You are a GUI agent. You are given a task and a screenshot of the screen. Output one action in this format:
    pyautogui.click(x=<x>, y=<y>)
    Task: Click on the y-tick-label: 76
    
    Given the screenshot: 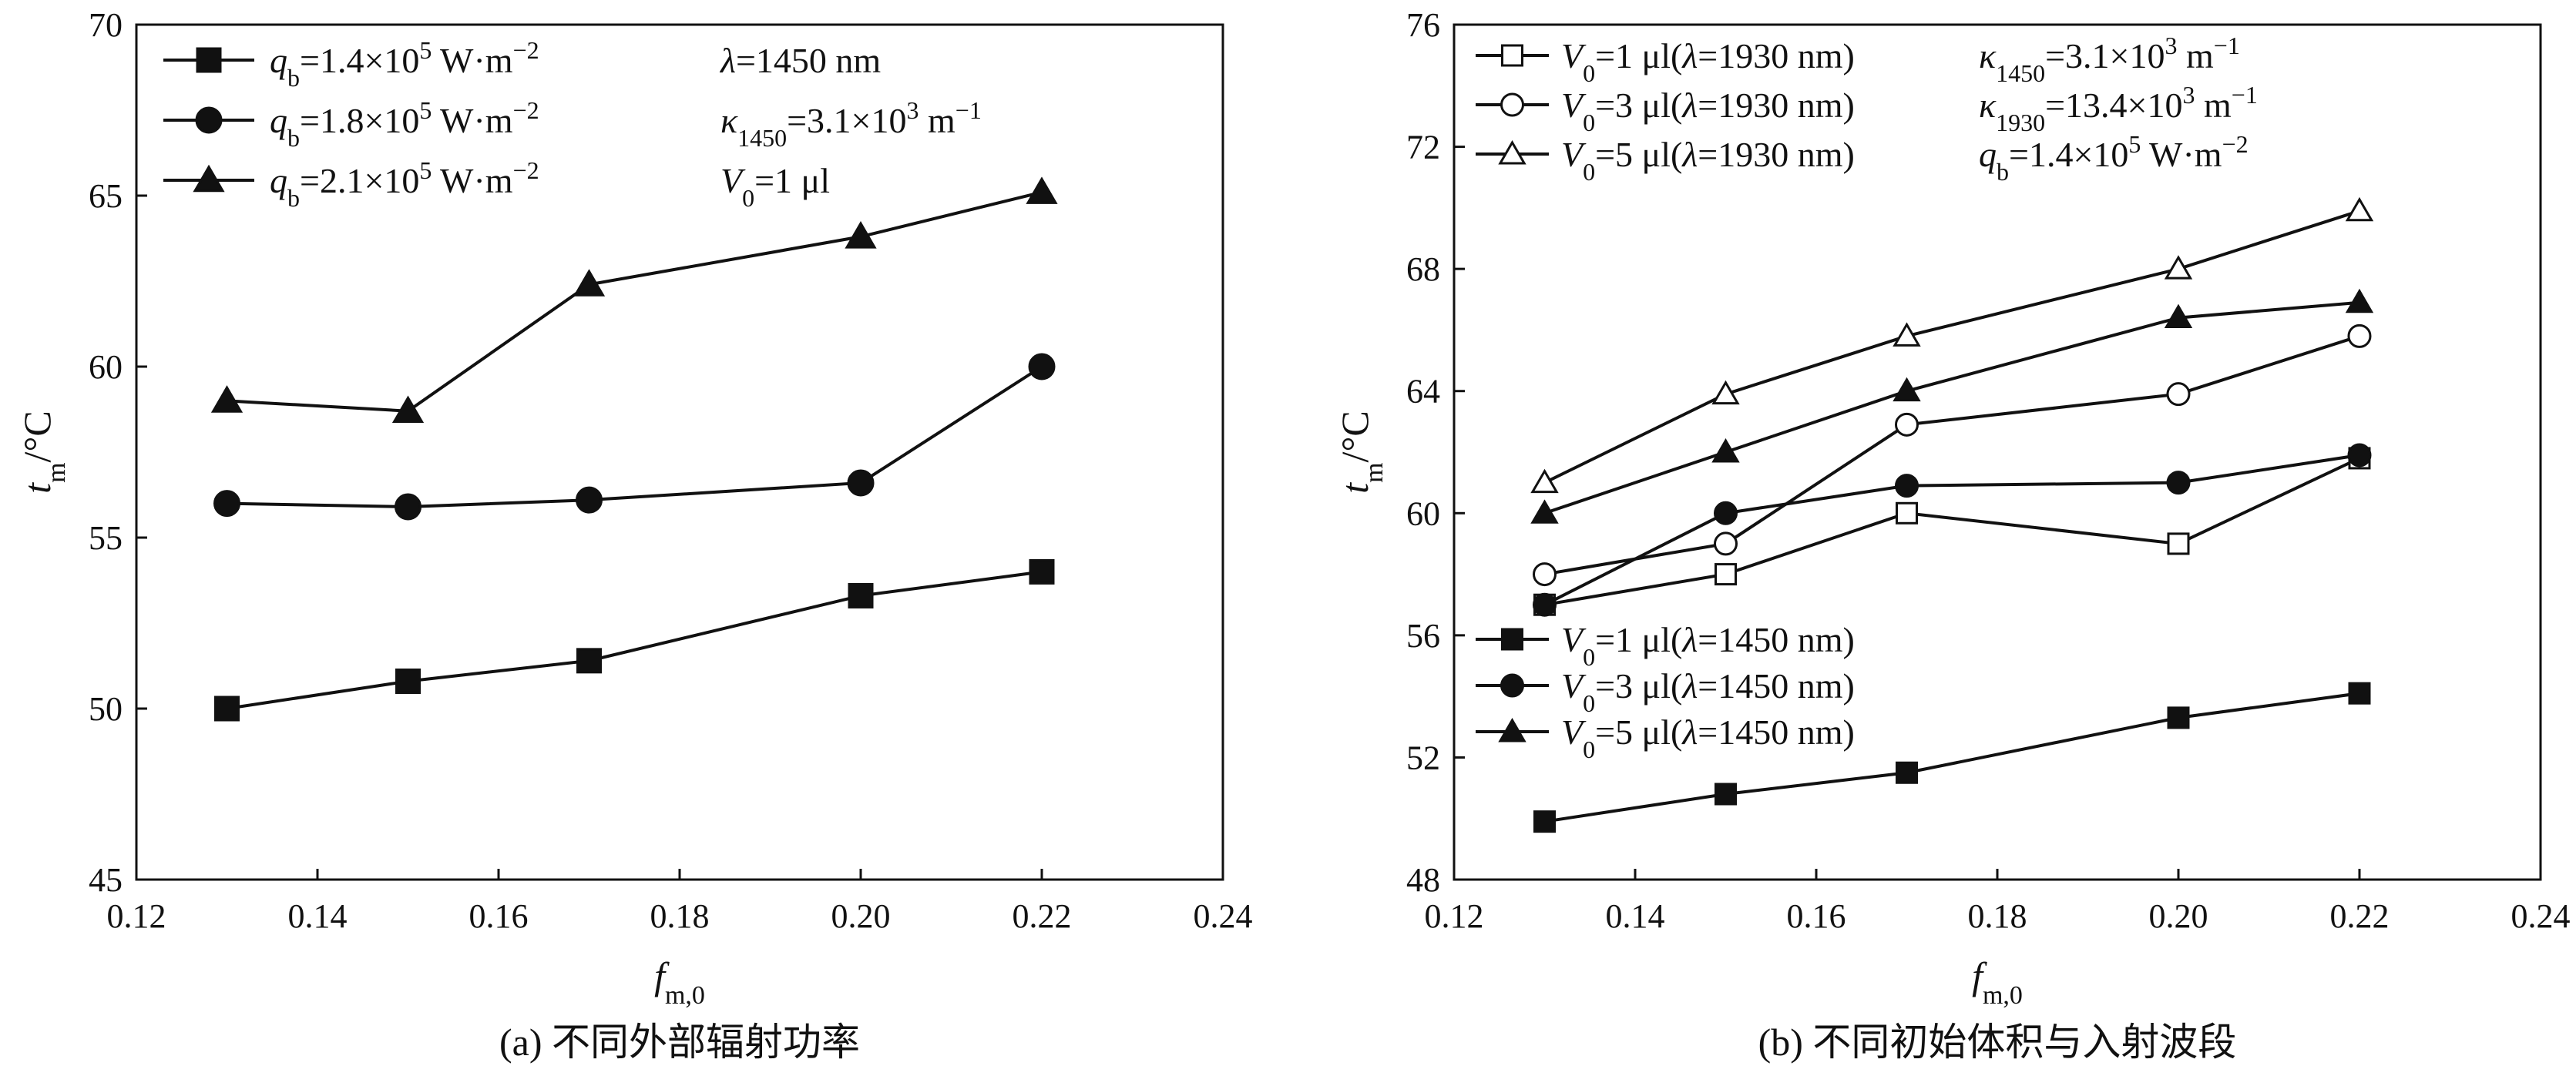 What is the action you would take?
    pyautogui.click(x=1423, y=25)
    